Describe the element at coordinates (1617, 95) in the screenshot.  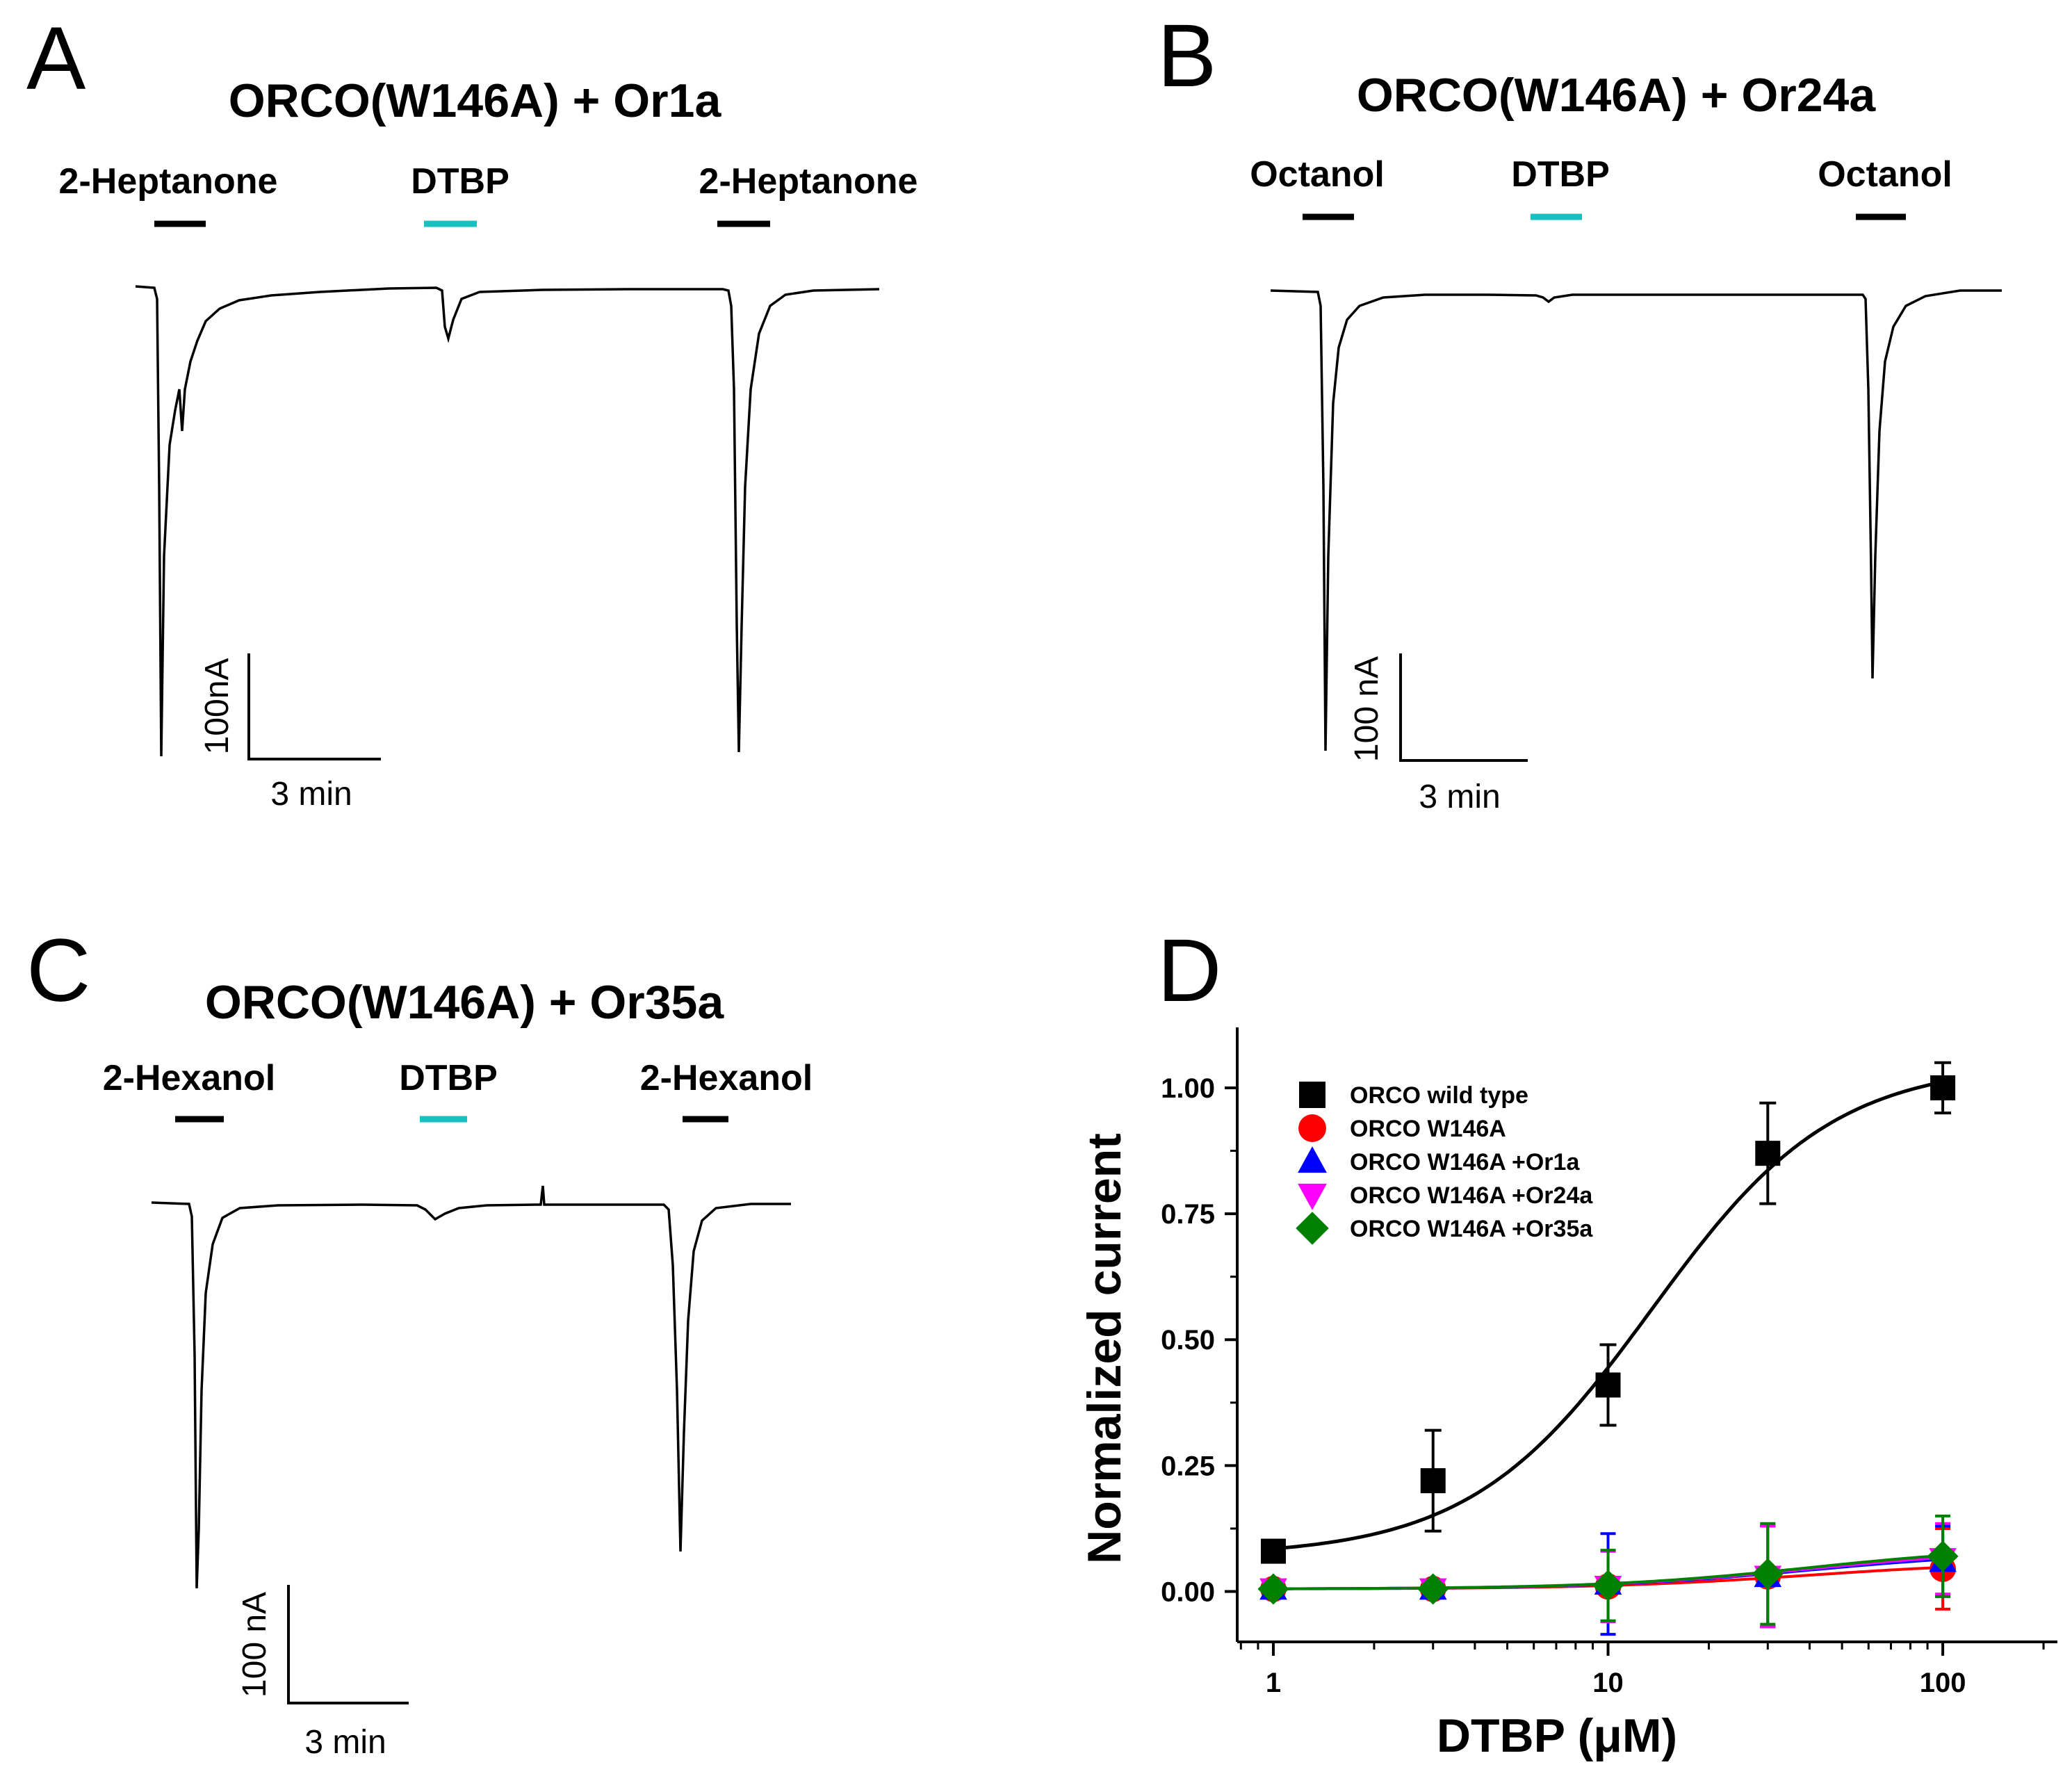
I see `panel-b-title: ORCO(W146A) + Or24a` at that location.